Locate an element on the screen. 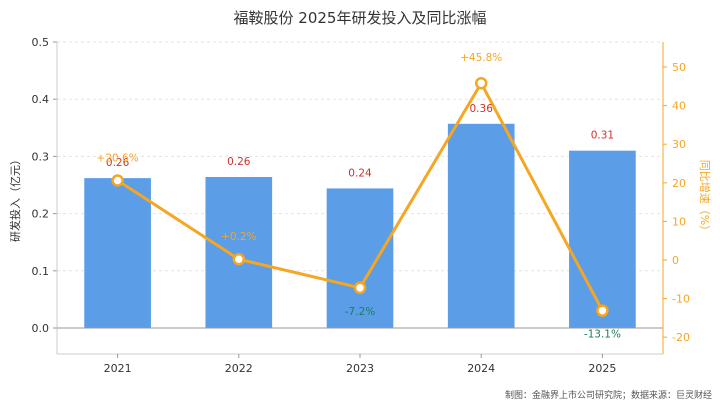 Image resolution: width=720 pixels, height=409 pixels. y2-tick-label: 20 is located at coordinates (679, 183).